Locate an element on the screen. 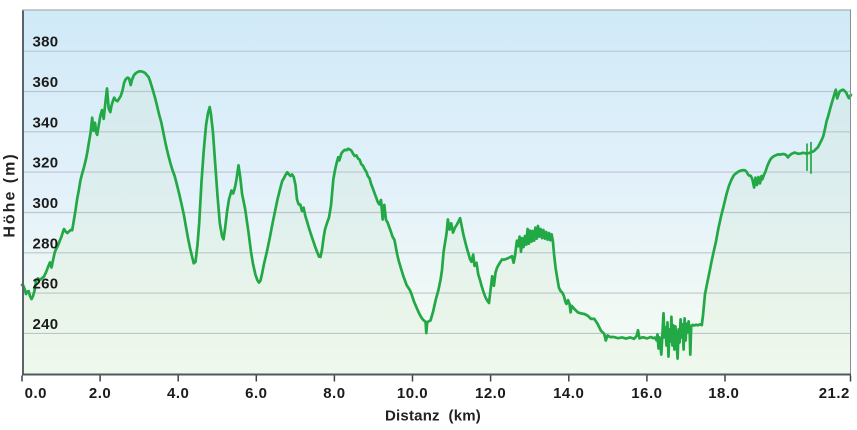 This screenshot has width=857, height=430. svg-text: 10.0 is located at coordinates (412, 393).